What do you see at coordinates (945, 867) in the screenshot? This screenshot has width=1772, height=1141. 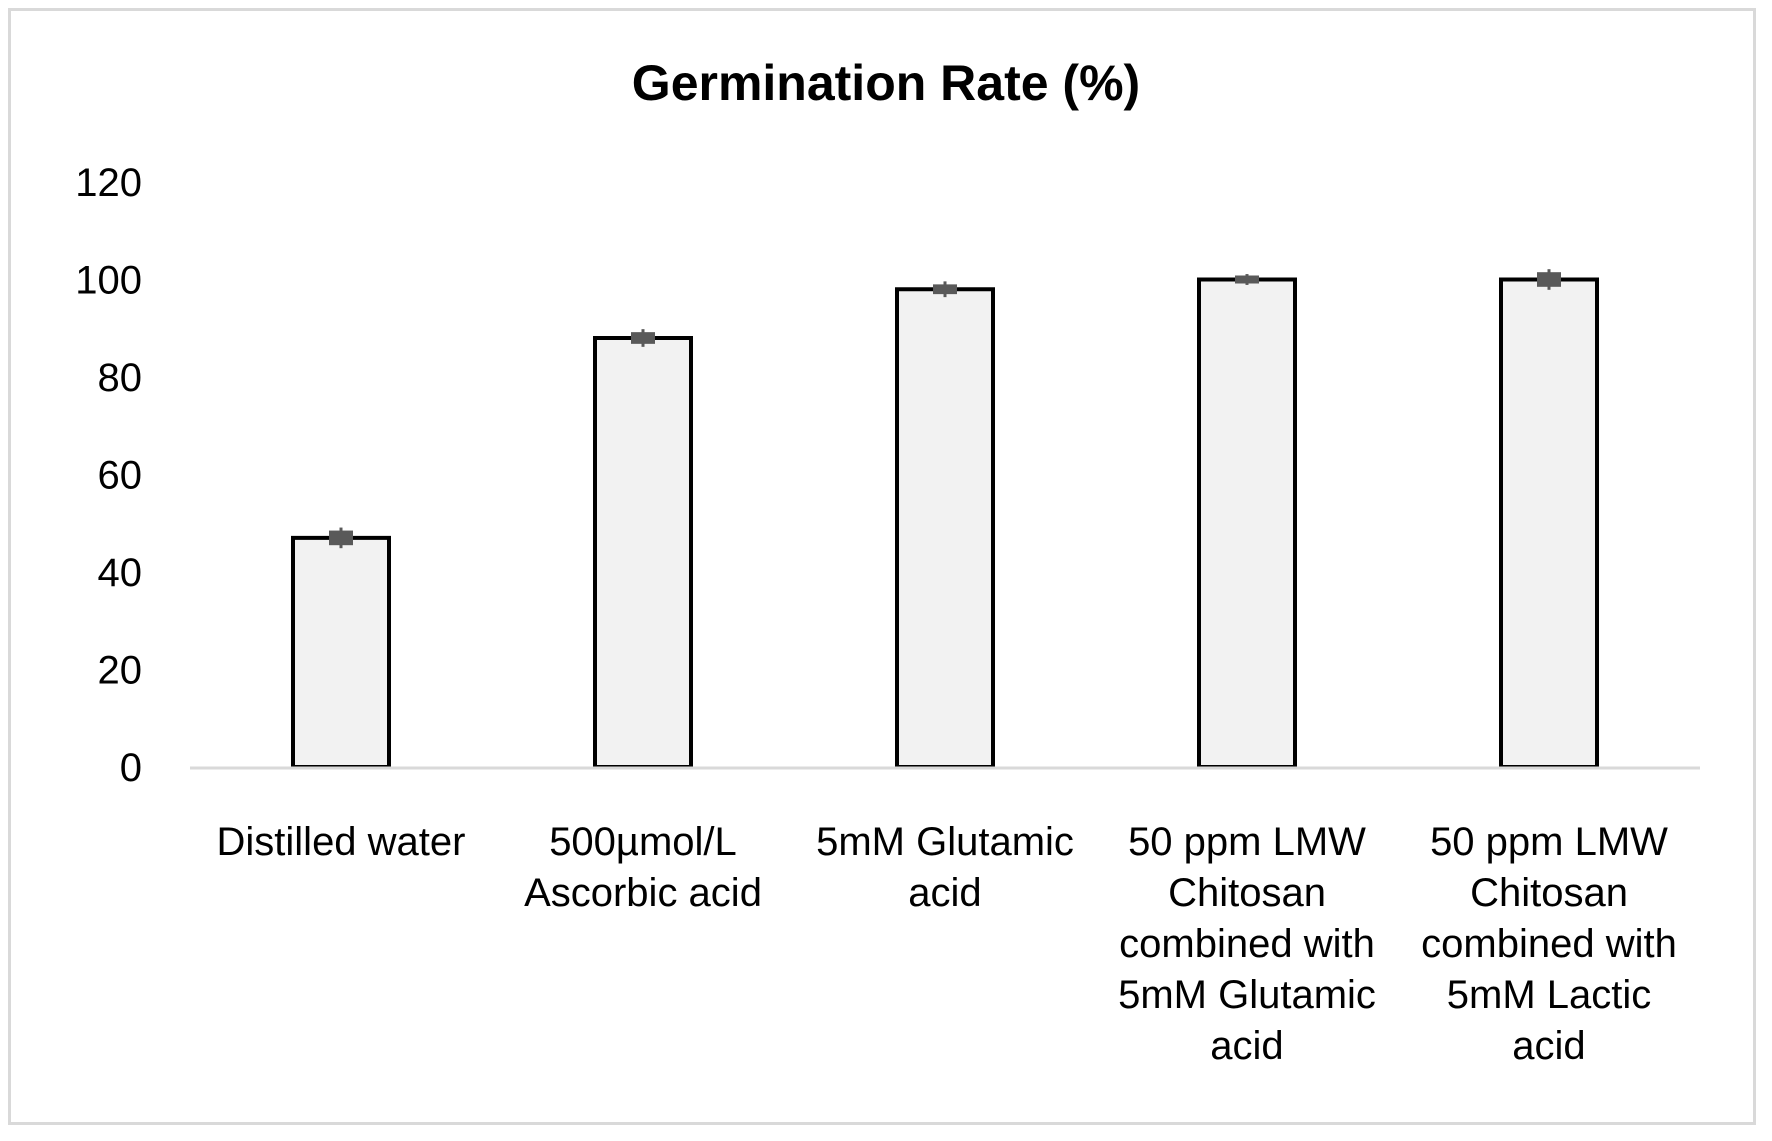 I see `x-tick-label: 5mM Glutamic acid` at bounding box center [945, 867].